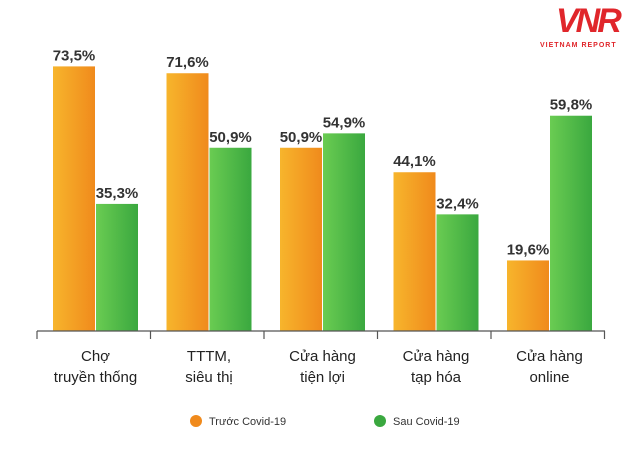 This screenshot has width=640, height=452. I want to click on vietnam-report-logo: VNR VIETNAM REPORT, so click(588, 27).